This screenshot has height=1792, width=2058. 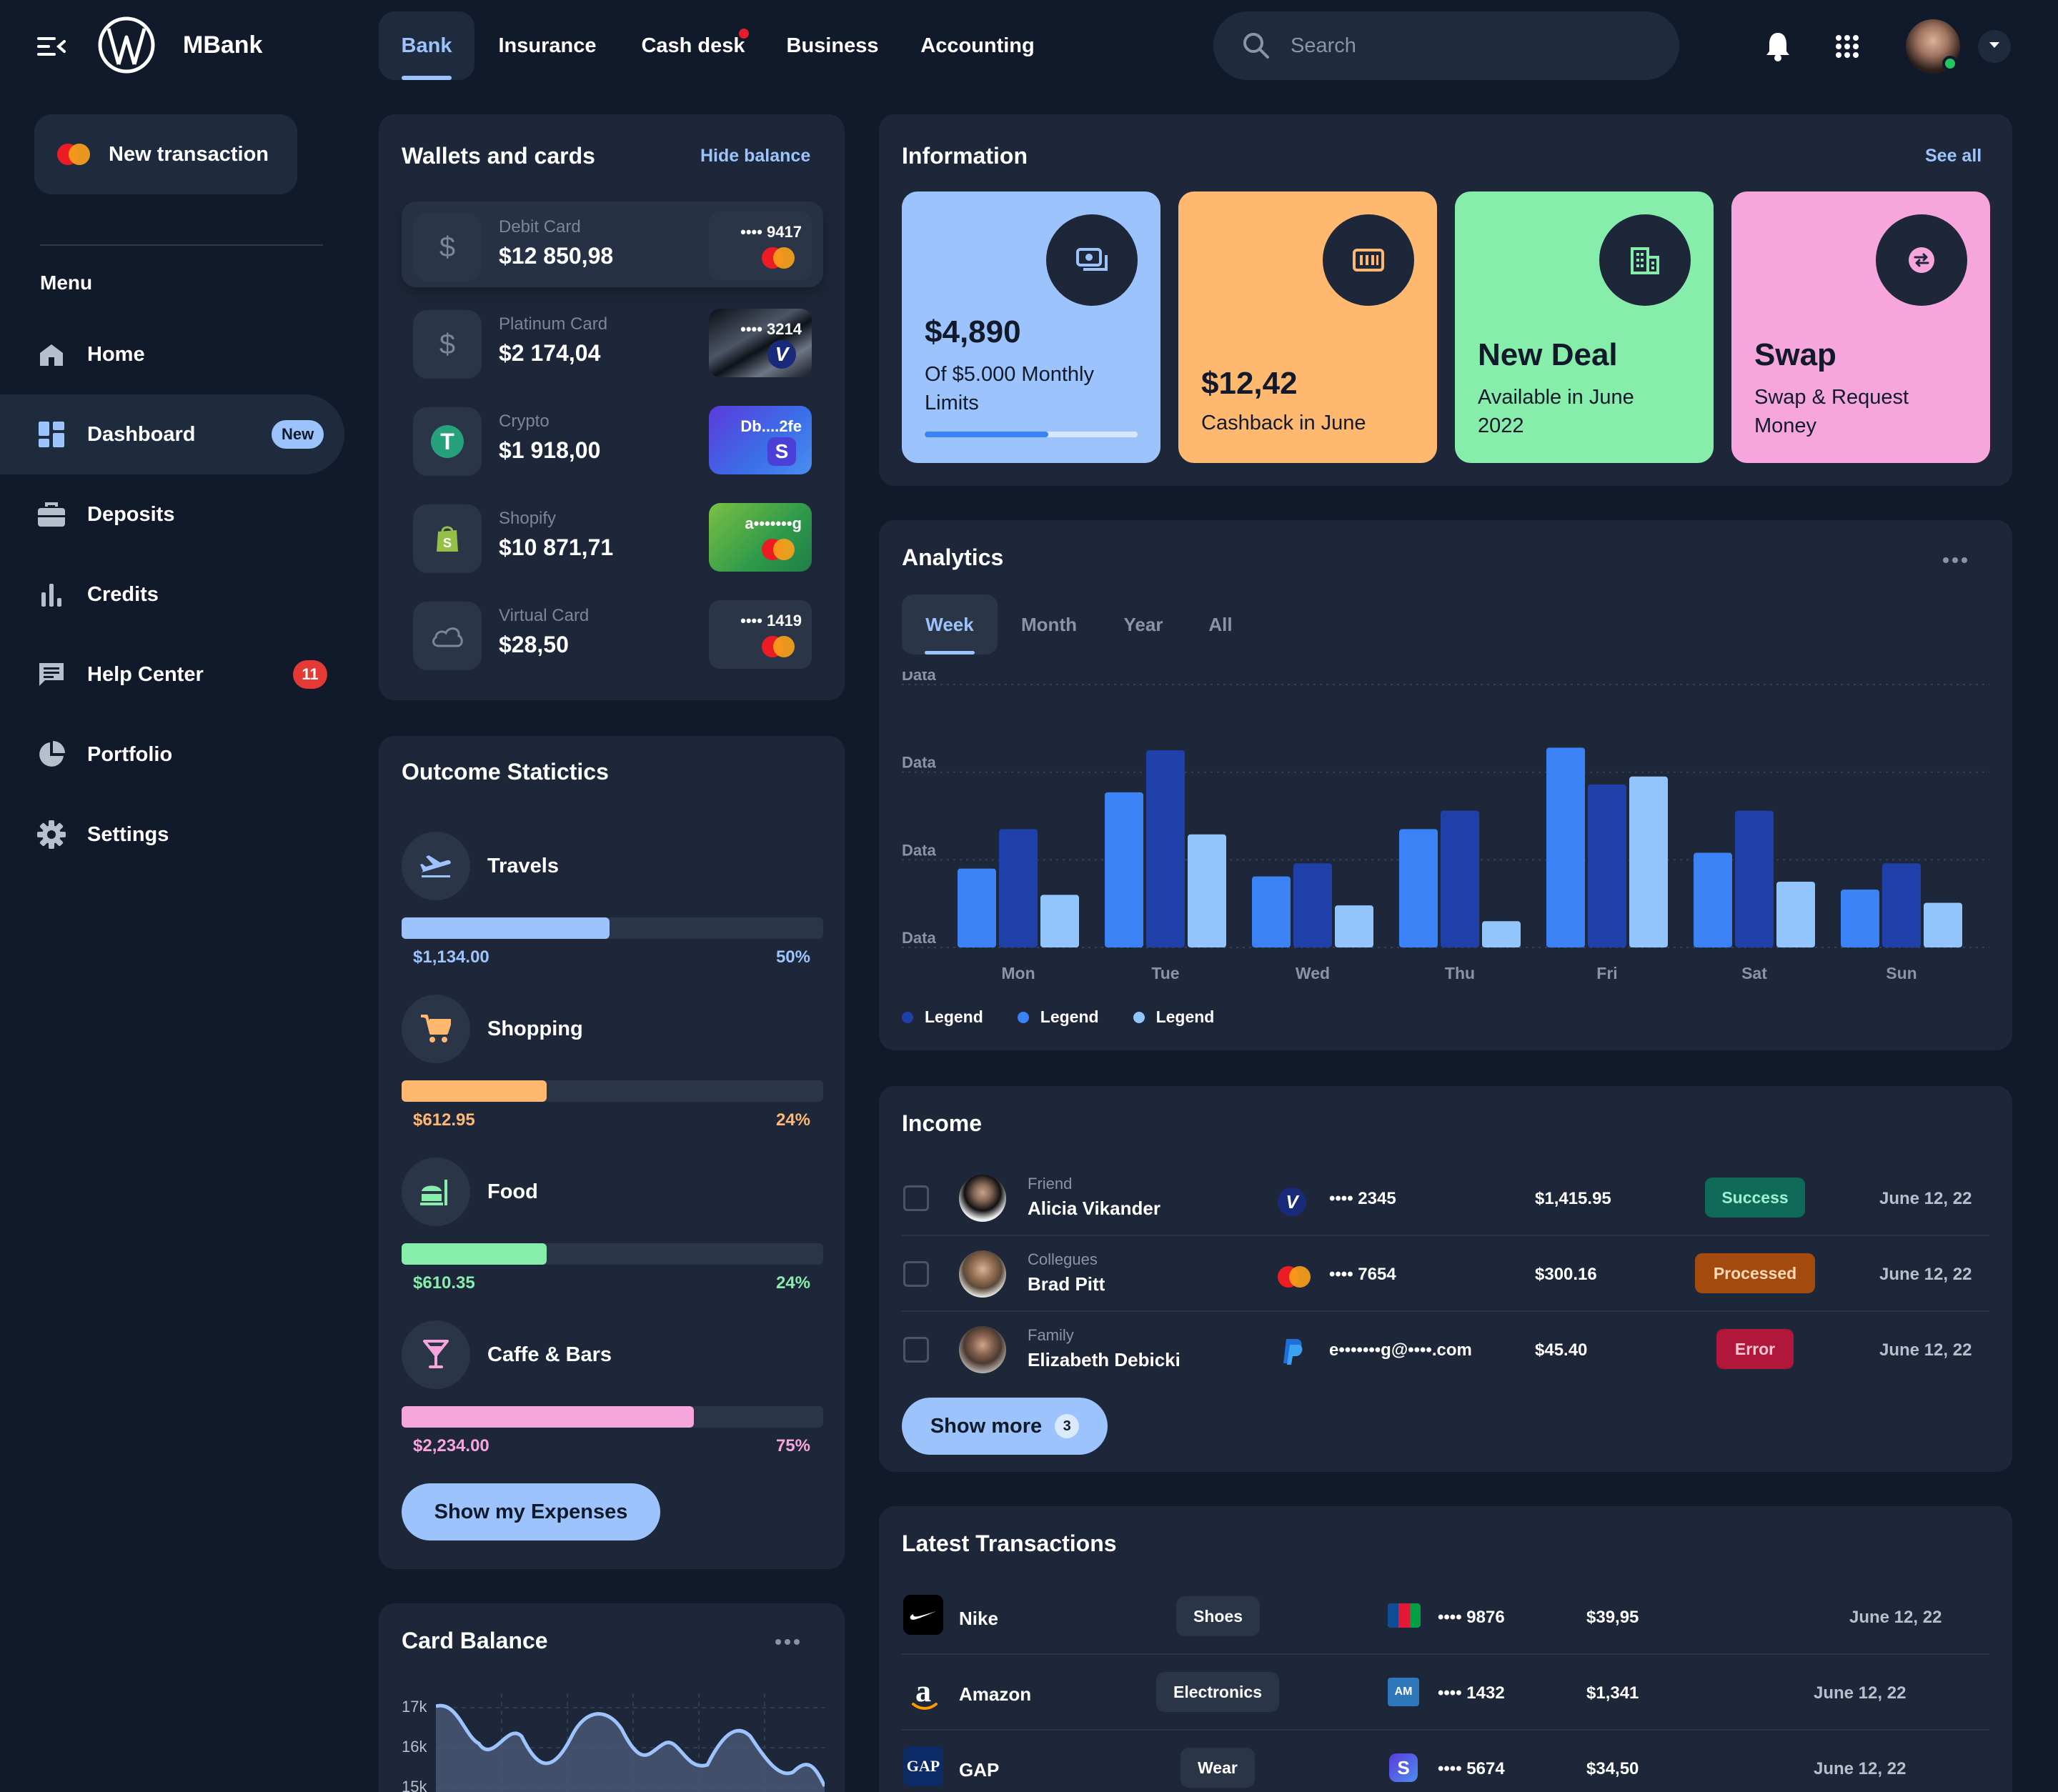 What do you see at coordinates (1220, 624) in the screenshot?
I see `tab-all: All` at bounding box center [1220, 624].